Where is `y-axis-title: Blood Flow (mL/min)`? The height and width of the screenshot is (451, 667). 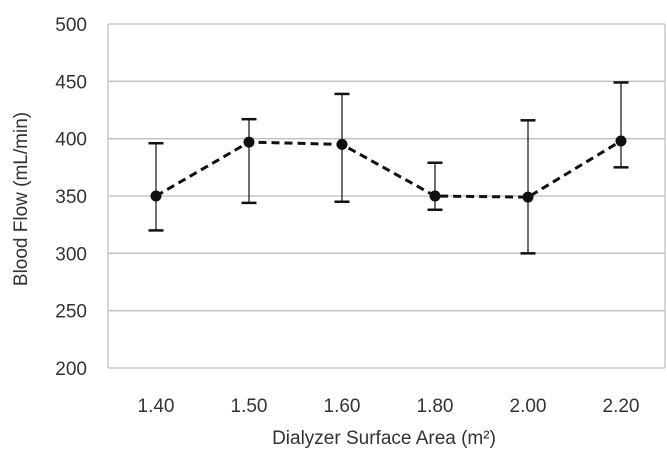
y-axis-title: Blood Flow (mL/min) is located at coordinates (21, 199).